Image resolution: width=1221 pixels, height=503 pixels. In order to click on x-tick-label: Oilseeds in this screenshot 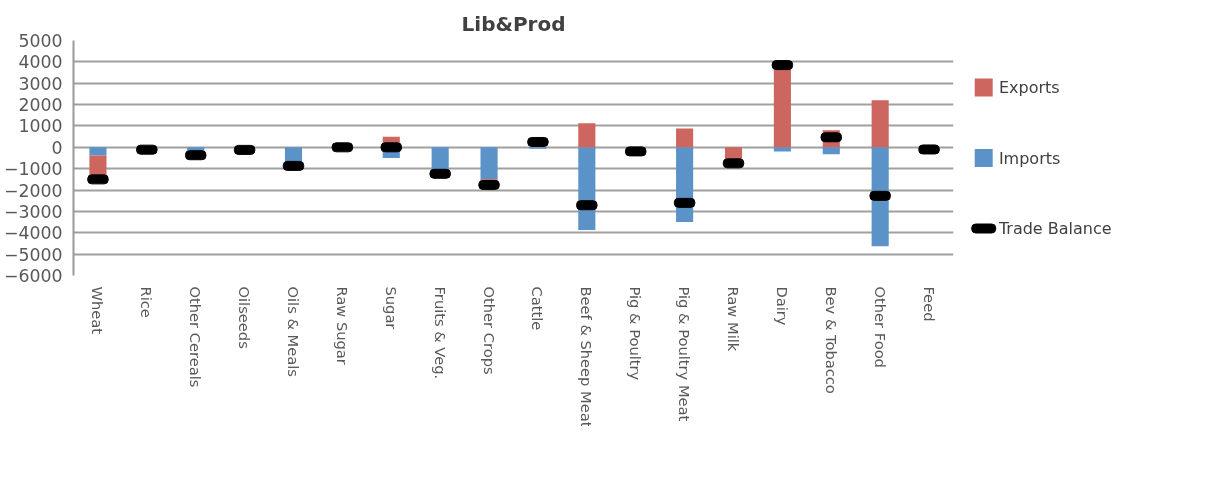, I will do `click(245, 317)`.